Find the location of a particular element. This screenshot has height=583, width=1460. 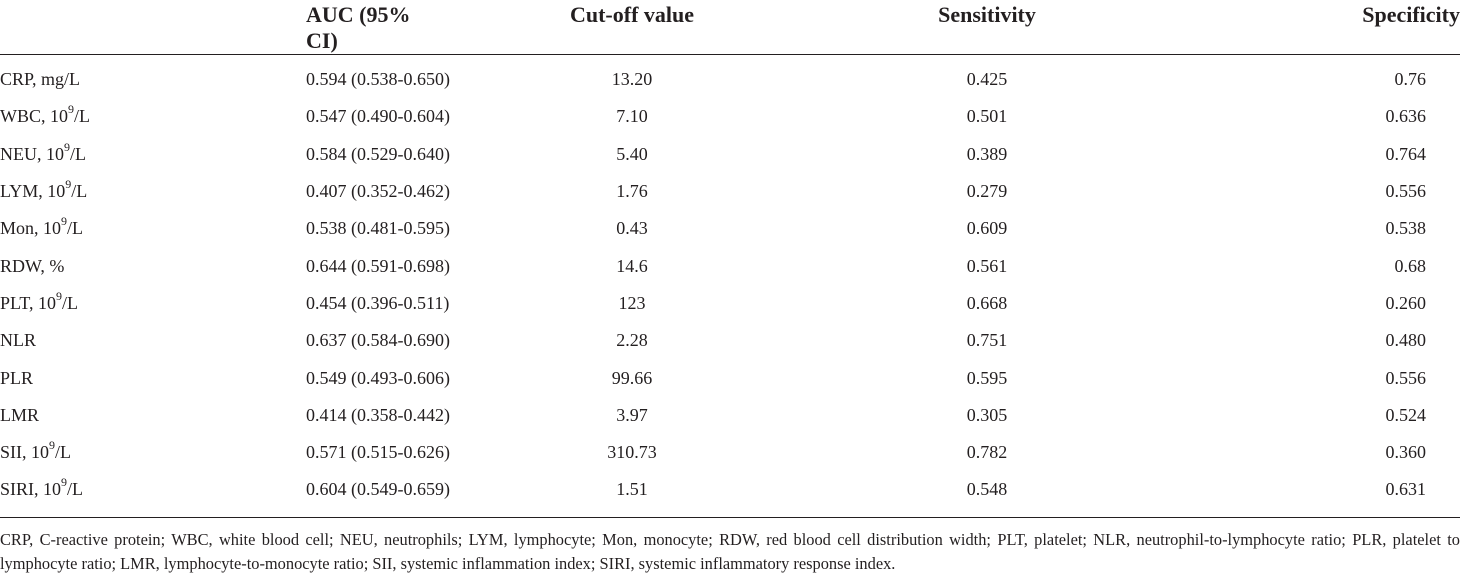

cell-variable: SII, 109/L is located at coordinates (95, 452).